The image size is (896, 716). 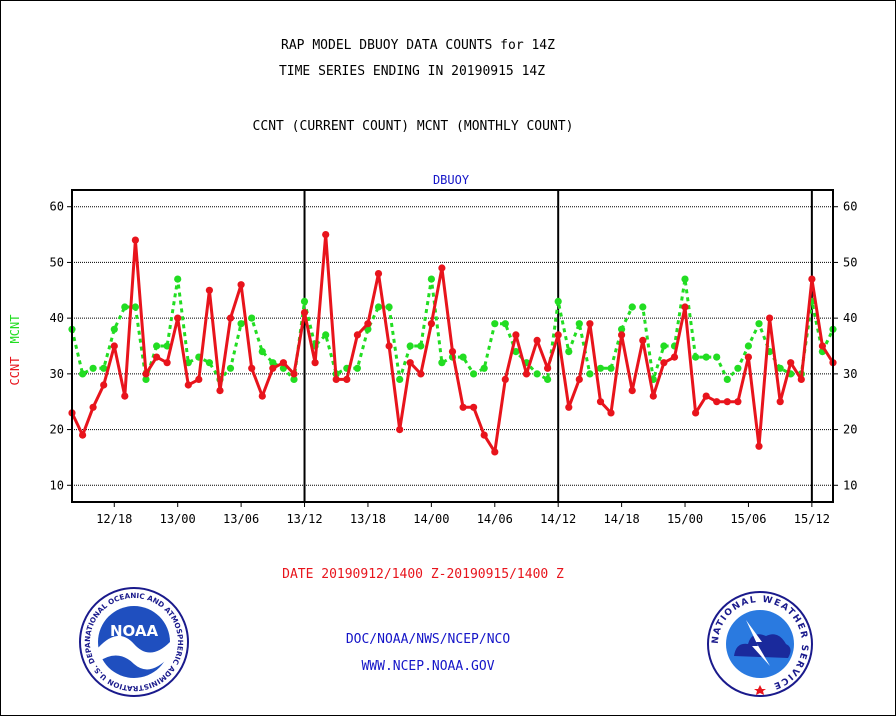 I want to click on x-tick-label: 15/12, so click(x=812, y=519).